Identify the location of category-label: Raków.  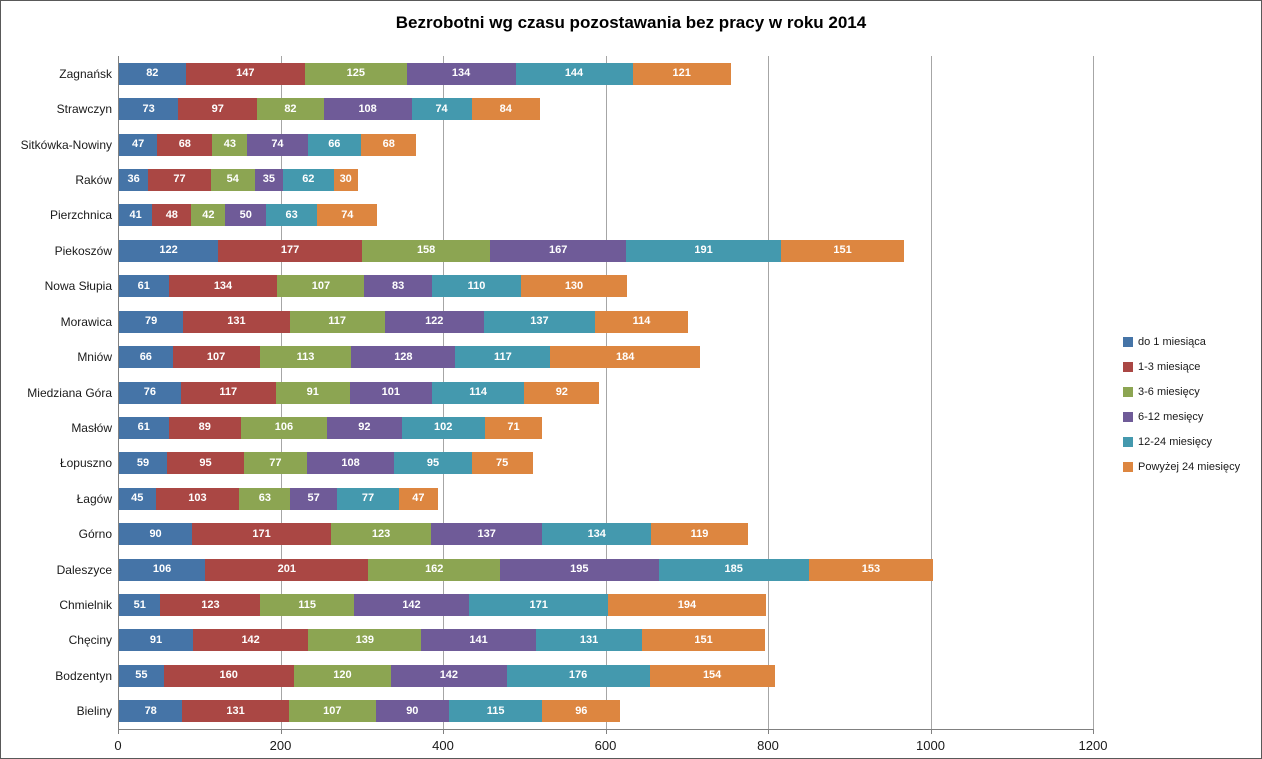
(93, 179).